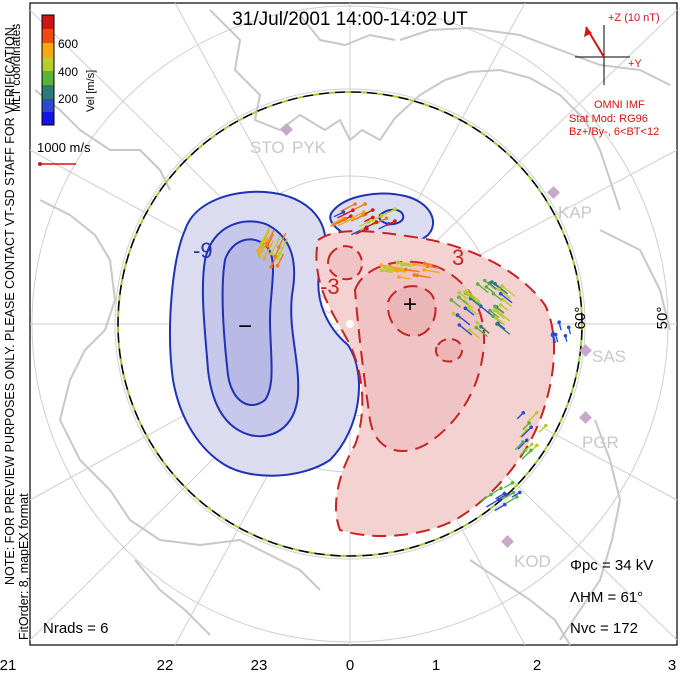 The width and height of the screenshot is (680, 674). Describe the element at coordinates (309, 147) in the screenshot. I see `station-label-pyk: PYK` at that location.